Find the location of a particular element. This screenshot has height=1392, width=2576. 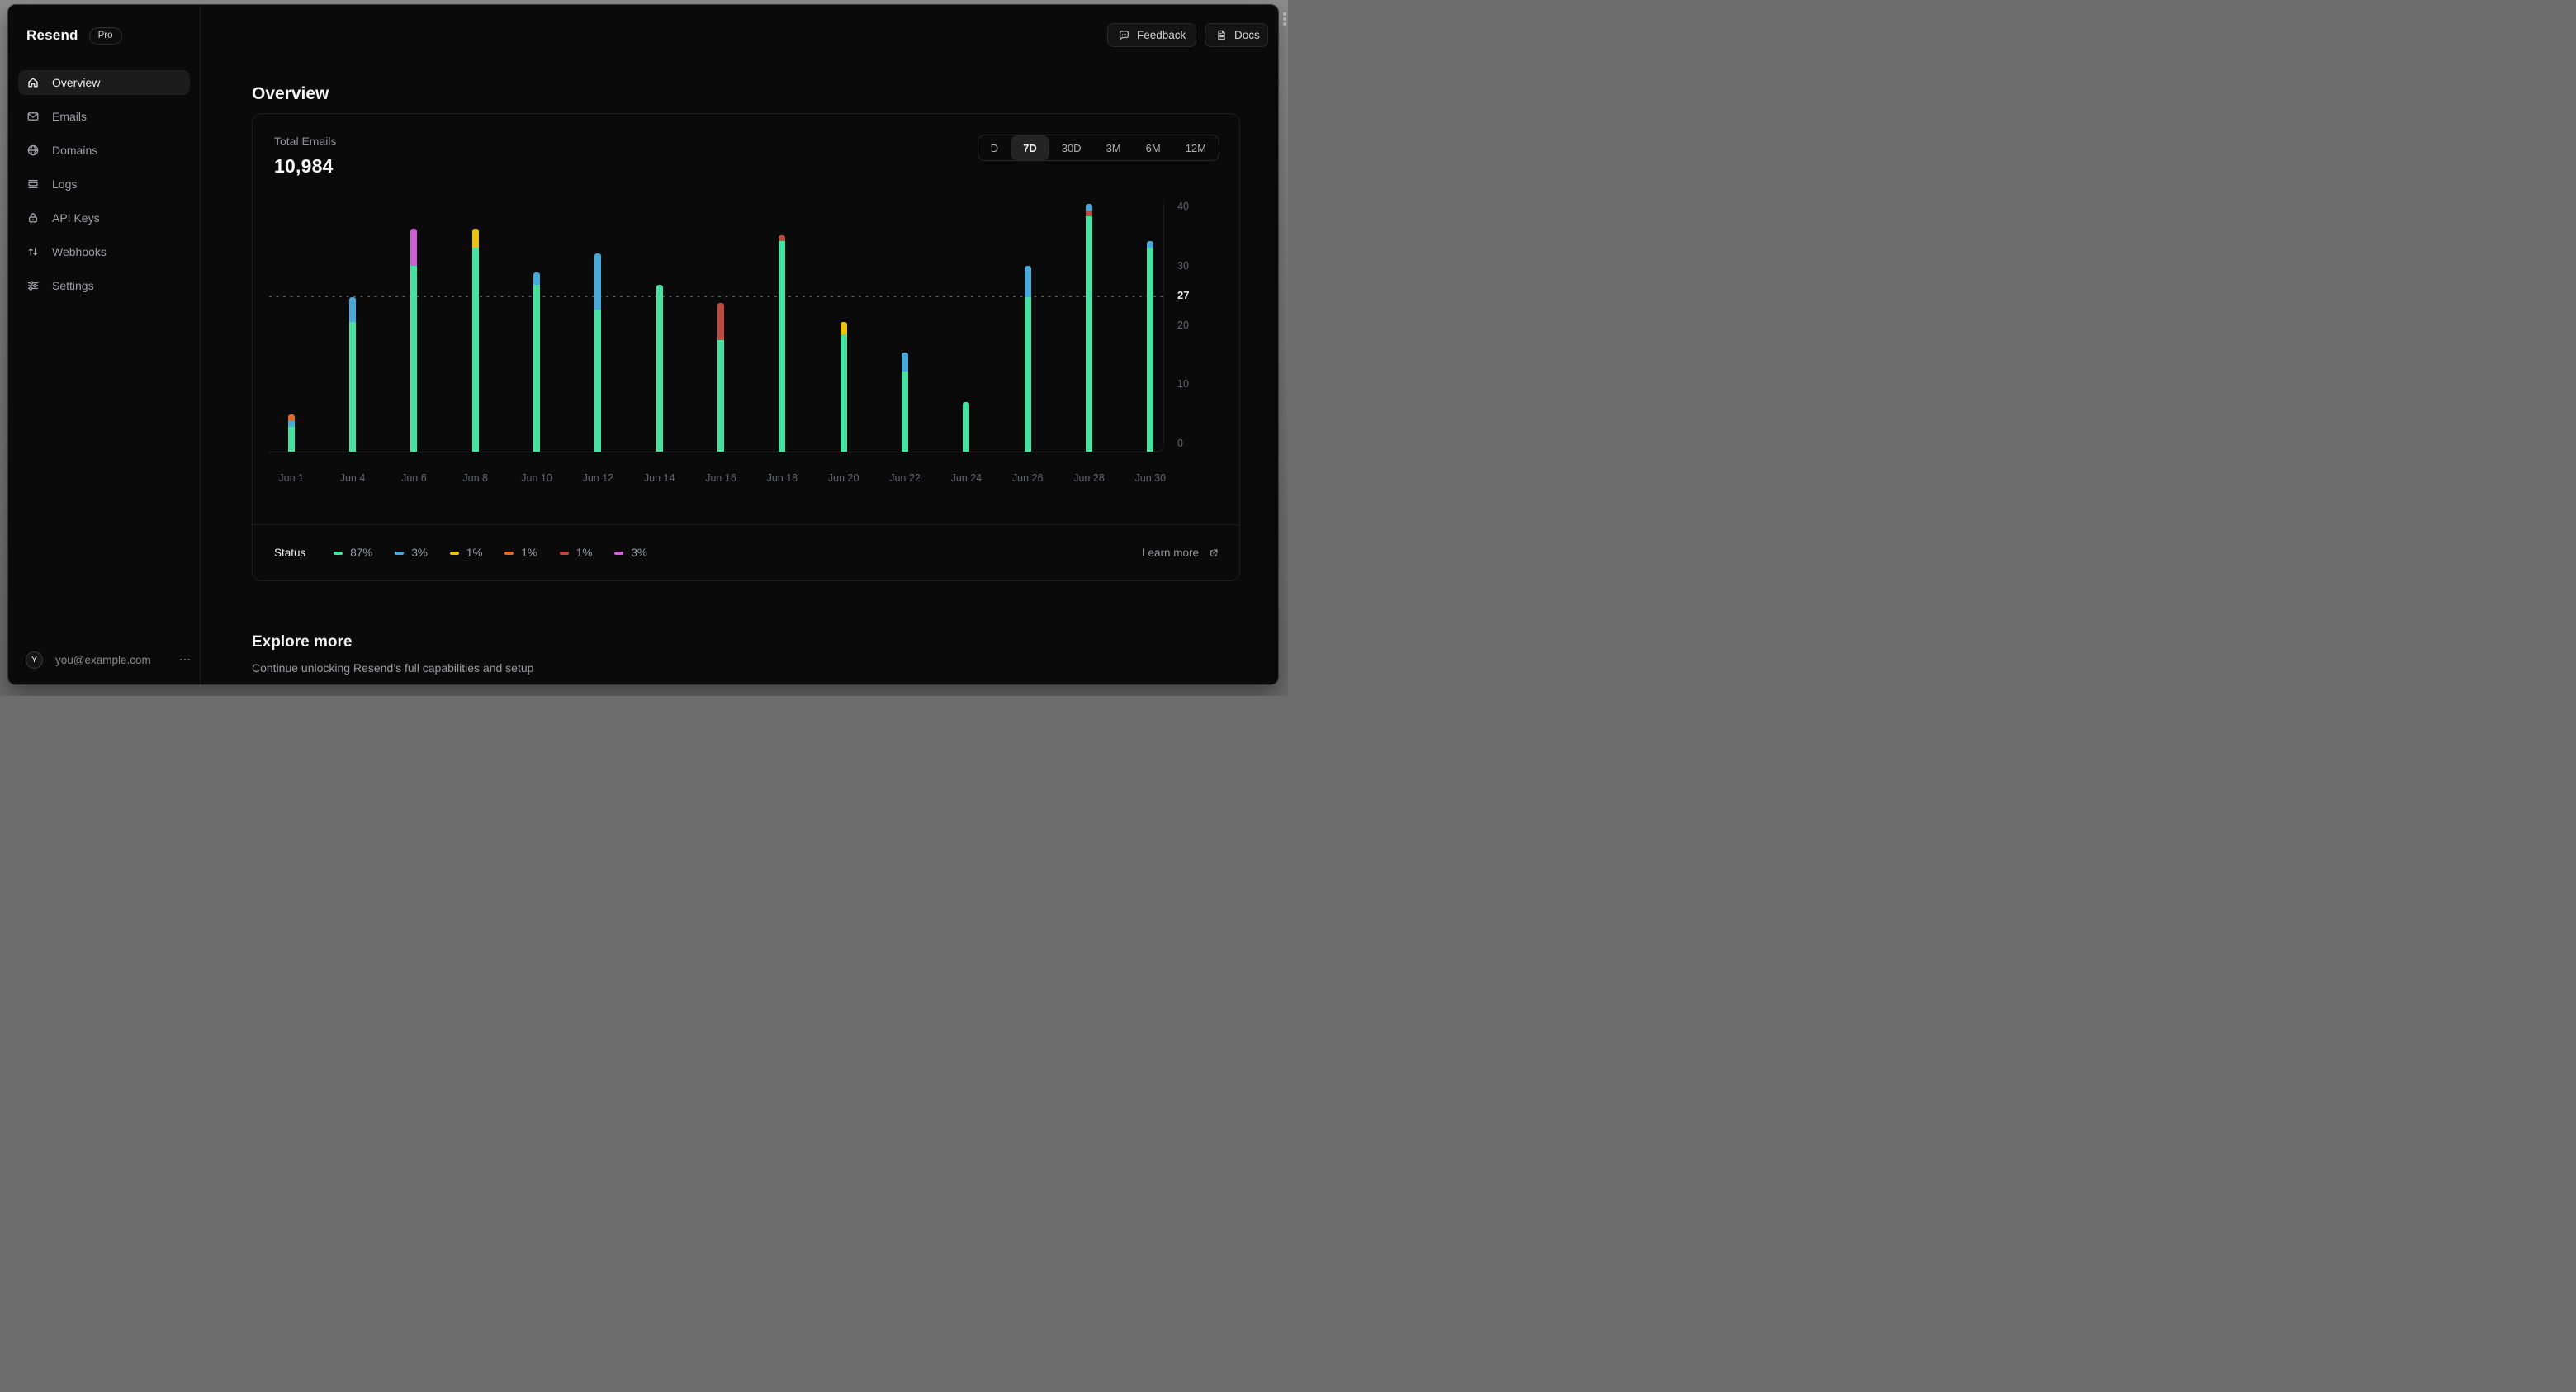

range-tab-3m: 3M is located at coordinates (1113, 148).